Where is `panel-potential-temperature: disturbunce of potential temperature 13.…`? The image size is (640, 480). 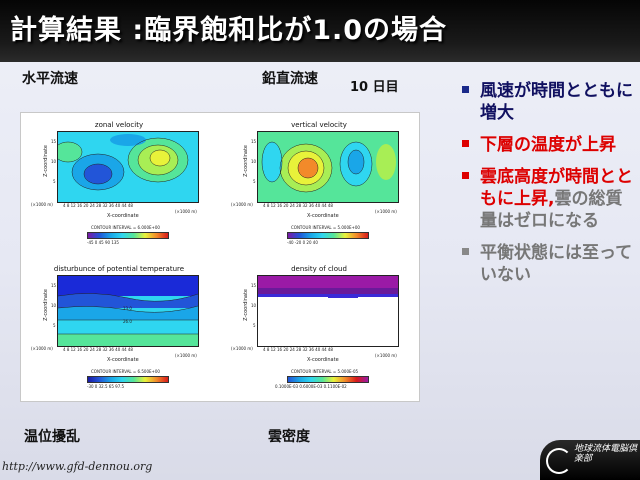 panel-potential-temperature: disturbunce of potential temperature 13.… is located at coordinates (119, 328).